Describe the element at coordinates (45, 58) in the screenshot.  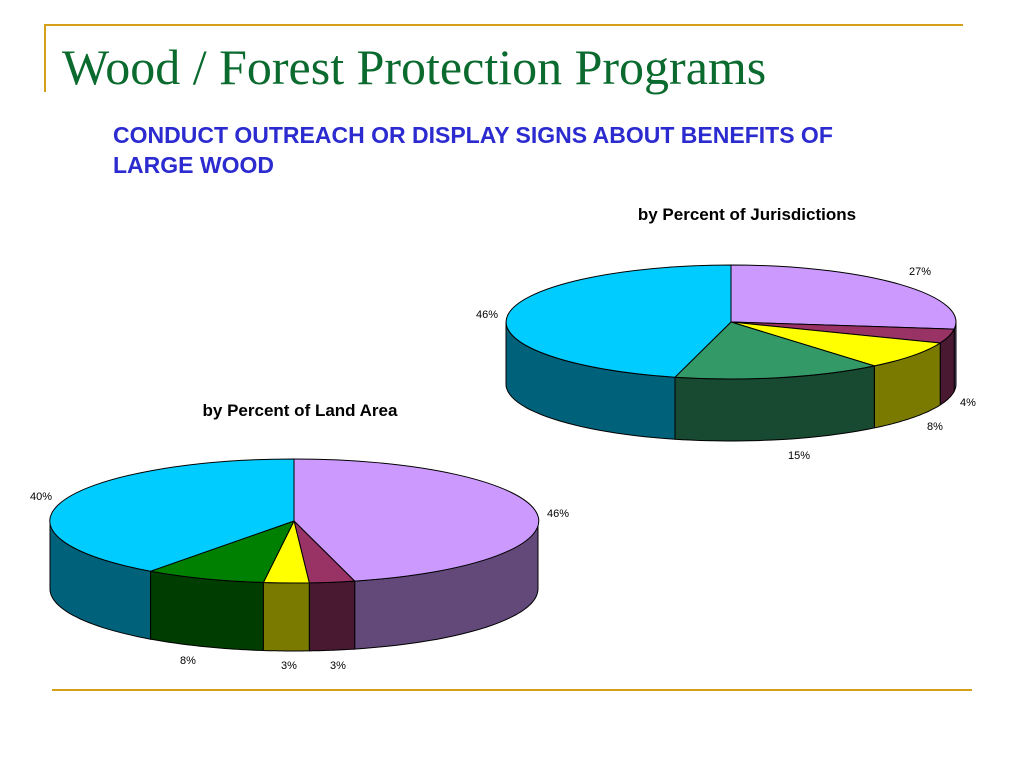
I see `frame-left-rule` at that location.